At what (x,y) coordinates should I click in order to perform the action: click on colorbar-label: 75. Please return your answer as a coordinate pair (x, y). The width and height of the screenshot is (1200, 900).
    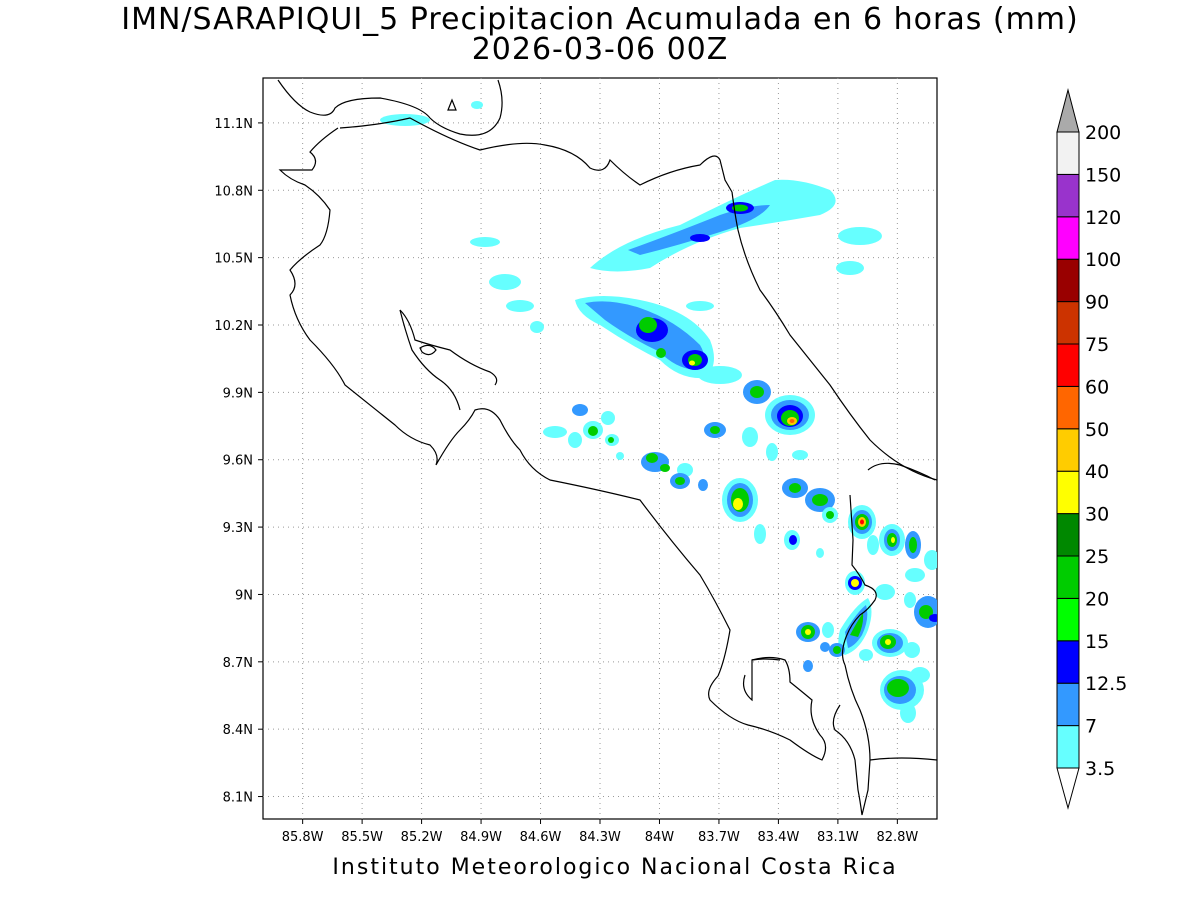
    Looking at the image, I should click on (1097, 345).